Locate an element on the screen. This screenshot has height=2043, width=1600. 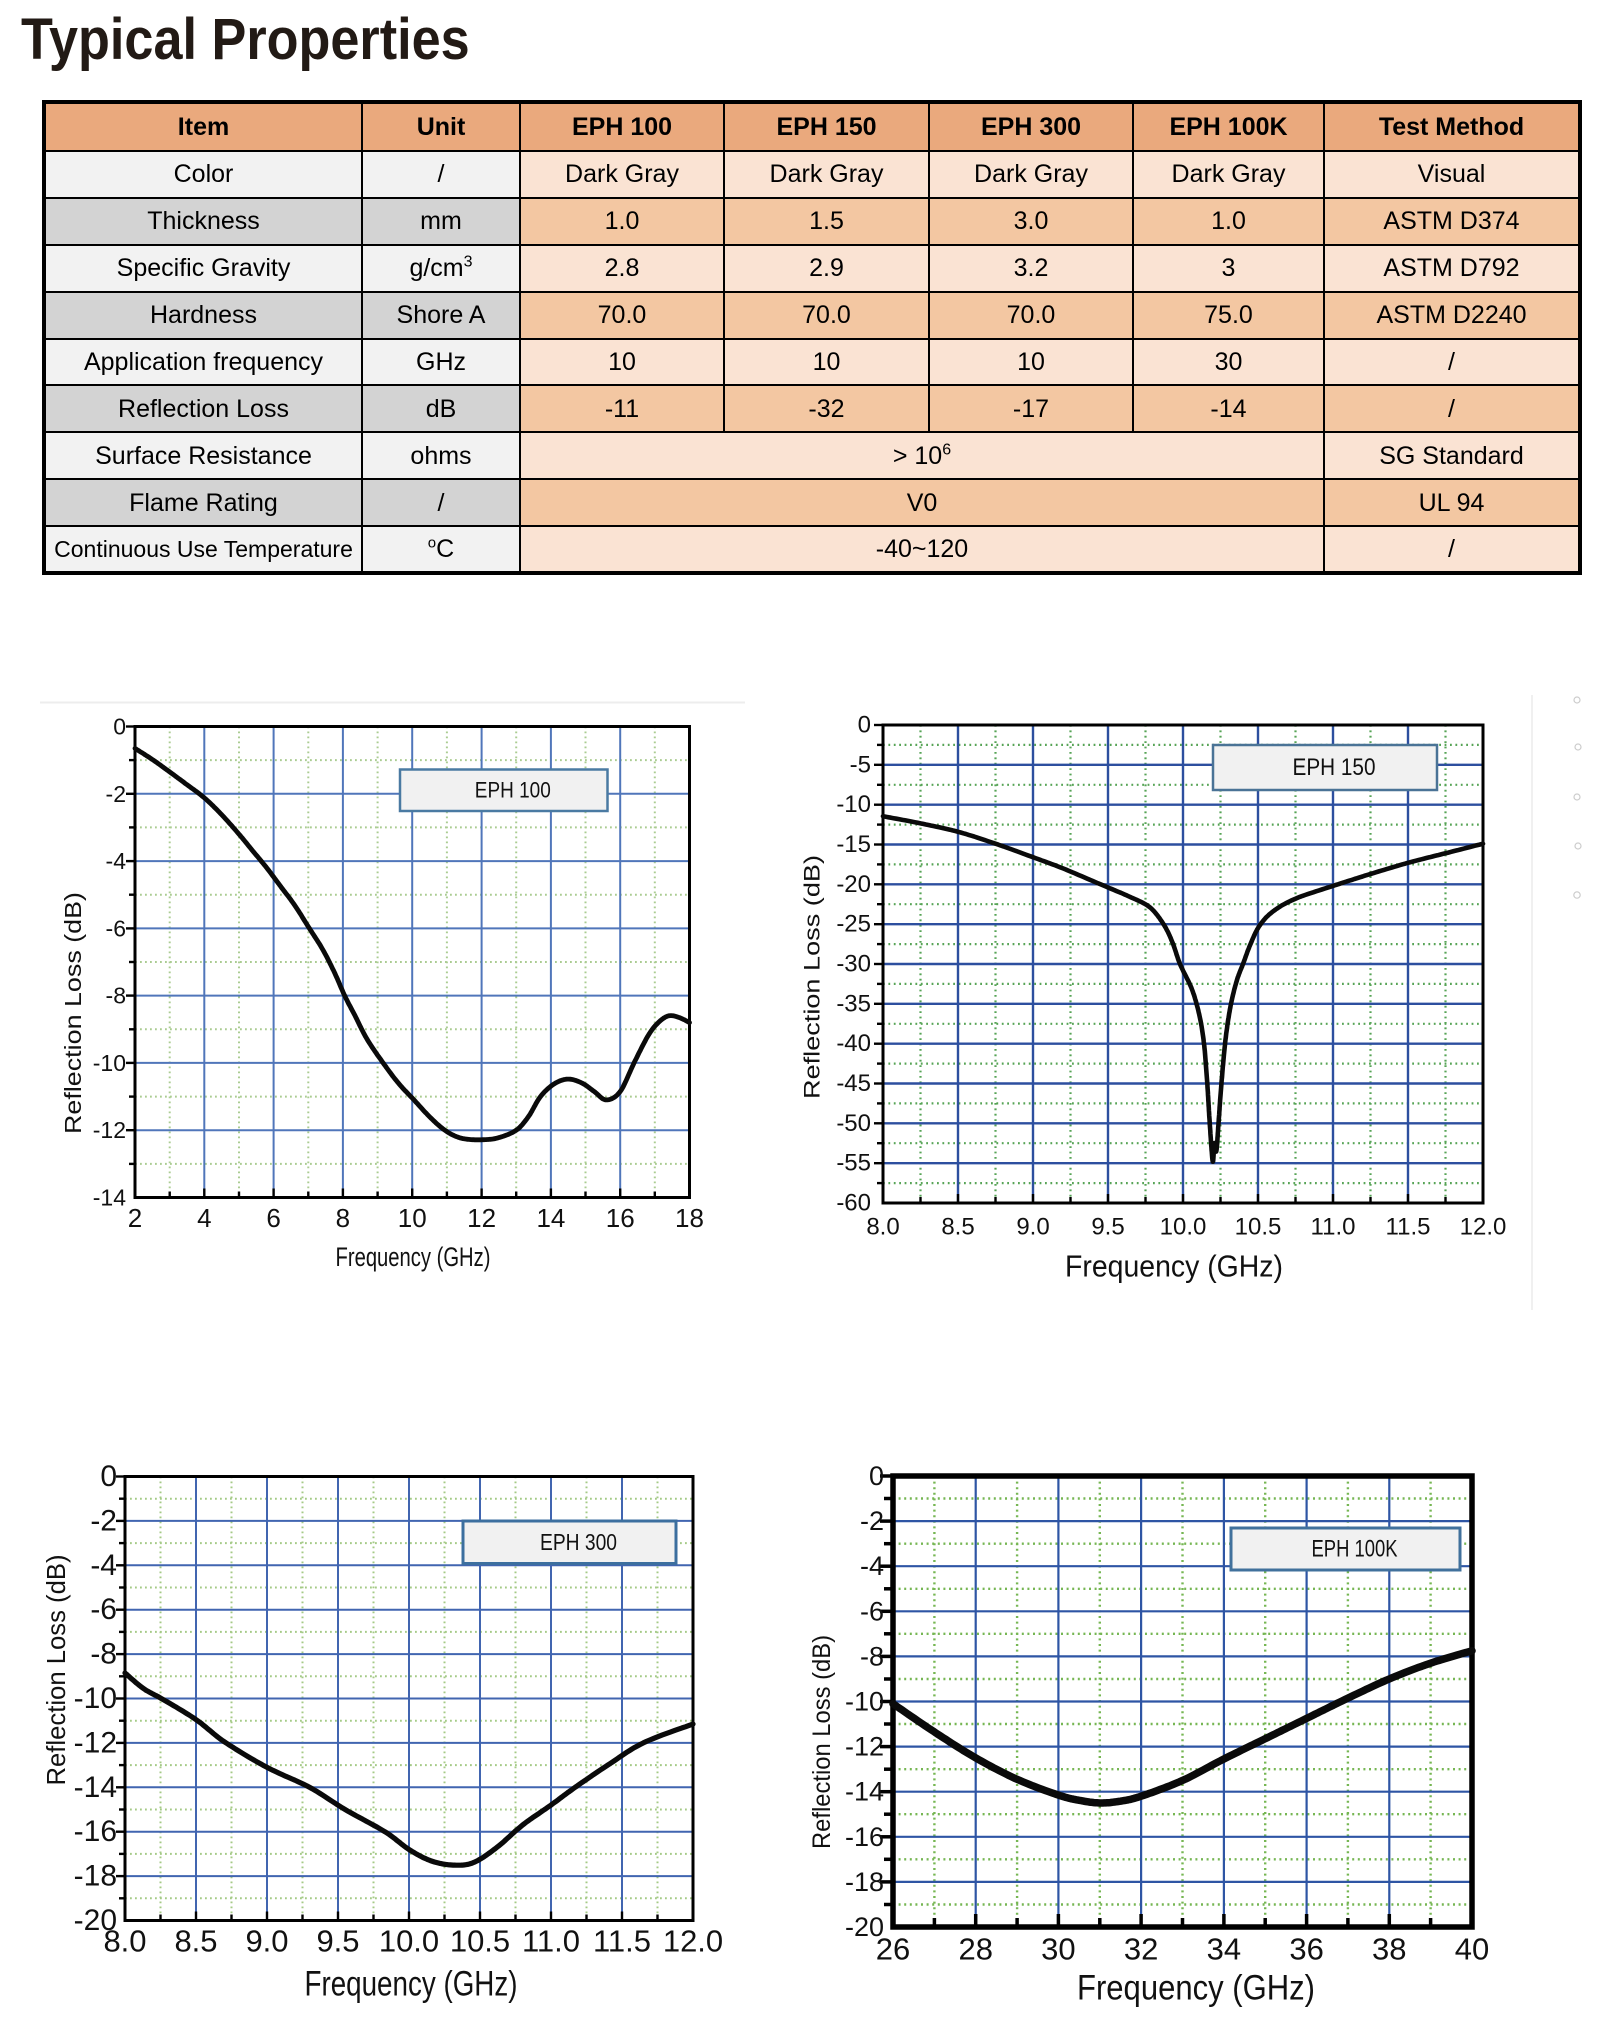
svg-text: 28 is located at coordinates (975, 1949).